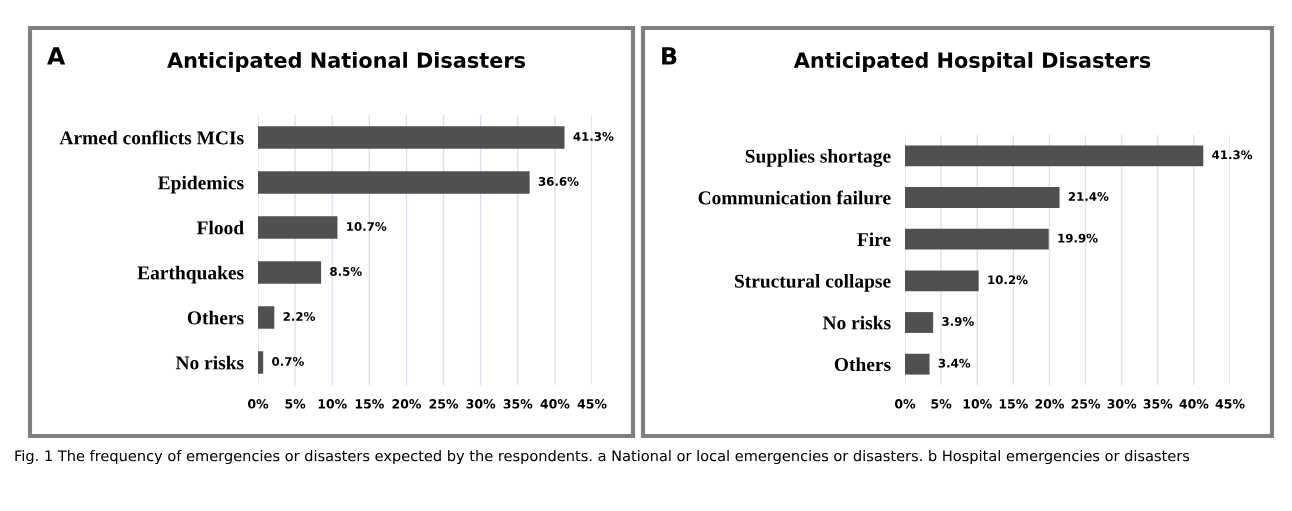 The height and width of the screenshot is (511, 1292). What do you see at coordinates (958, 321) in the screenshot?
I see `data-label: 3.9%` at bounding box center [958, 321].